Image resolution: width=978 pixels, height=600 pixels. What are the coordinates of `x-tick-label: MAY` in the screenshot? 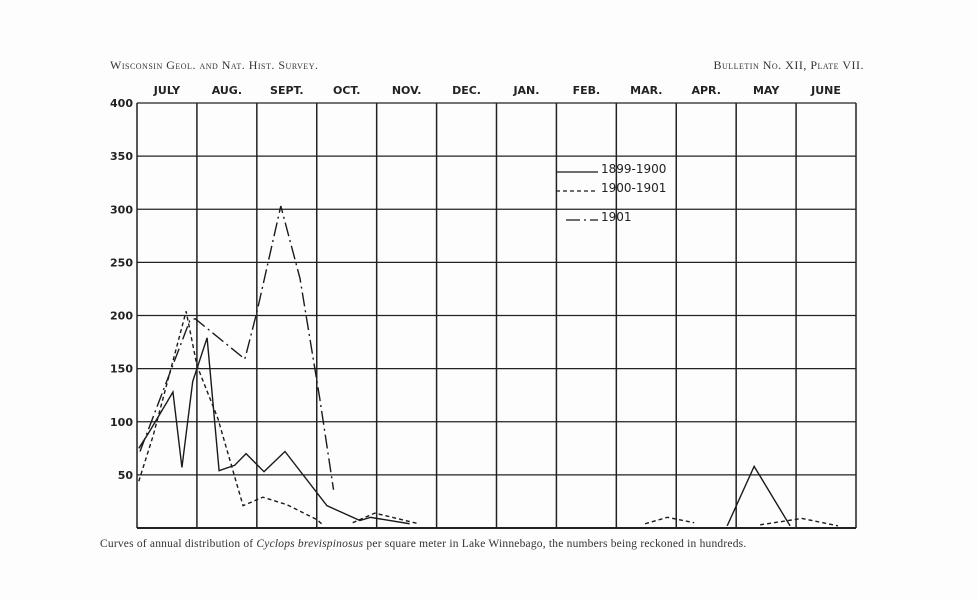 It's located at (766, 90).